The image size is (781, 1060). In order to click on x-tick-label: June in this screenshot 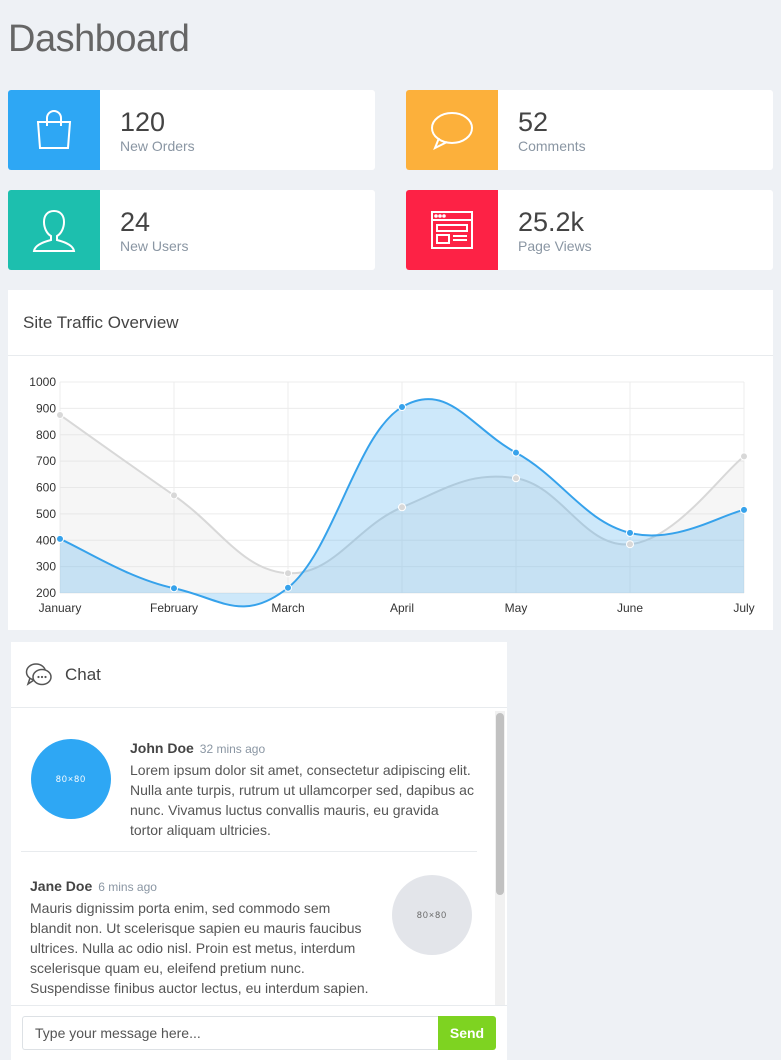, I will do `click(630, 608)`.